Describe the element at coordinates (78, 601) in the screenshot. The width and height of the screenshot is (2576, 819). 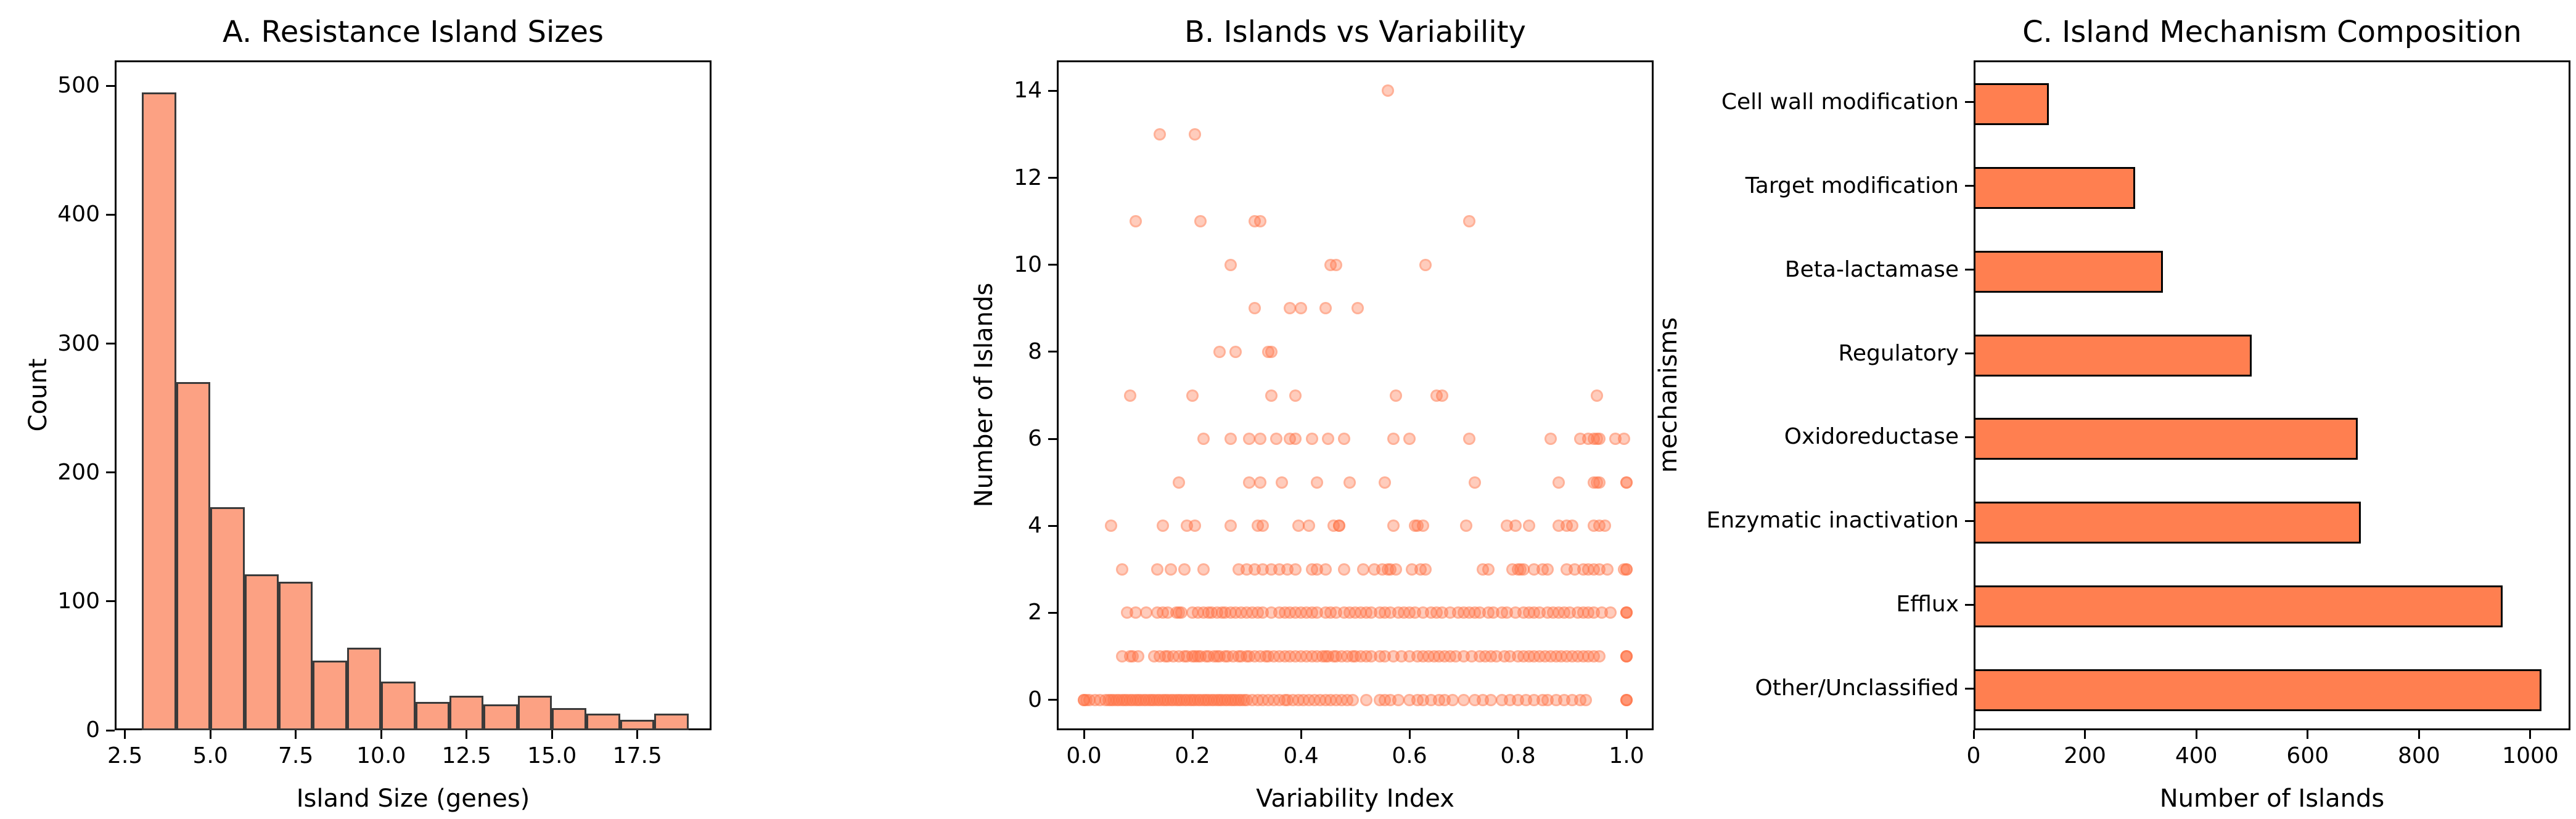
I see `y-axis-tick-label: 100` at that location.